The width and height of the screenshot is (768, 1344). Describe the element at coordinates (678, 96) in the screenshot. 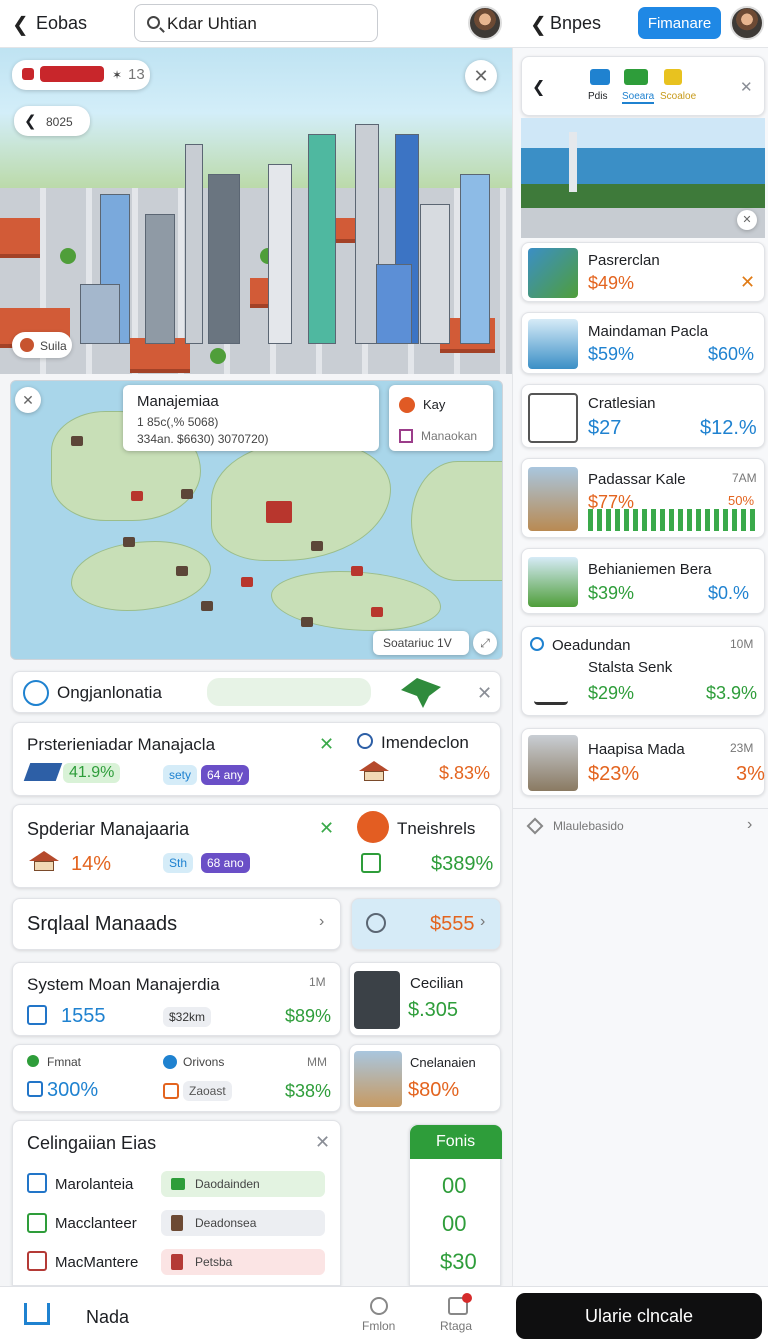

I see `tab-label: Scoaloe` at that location.